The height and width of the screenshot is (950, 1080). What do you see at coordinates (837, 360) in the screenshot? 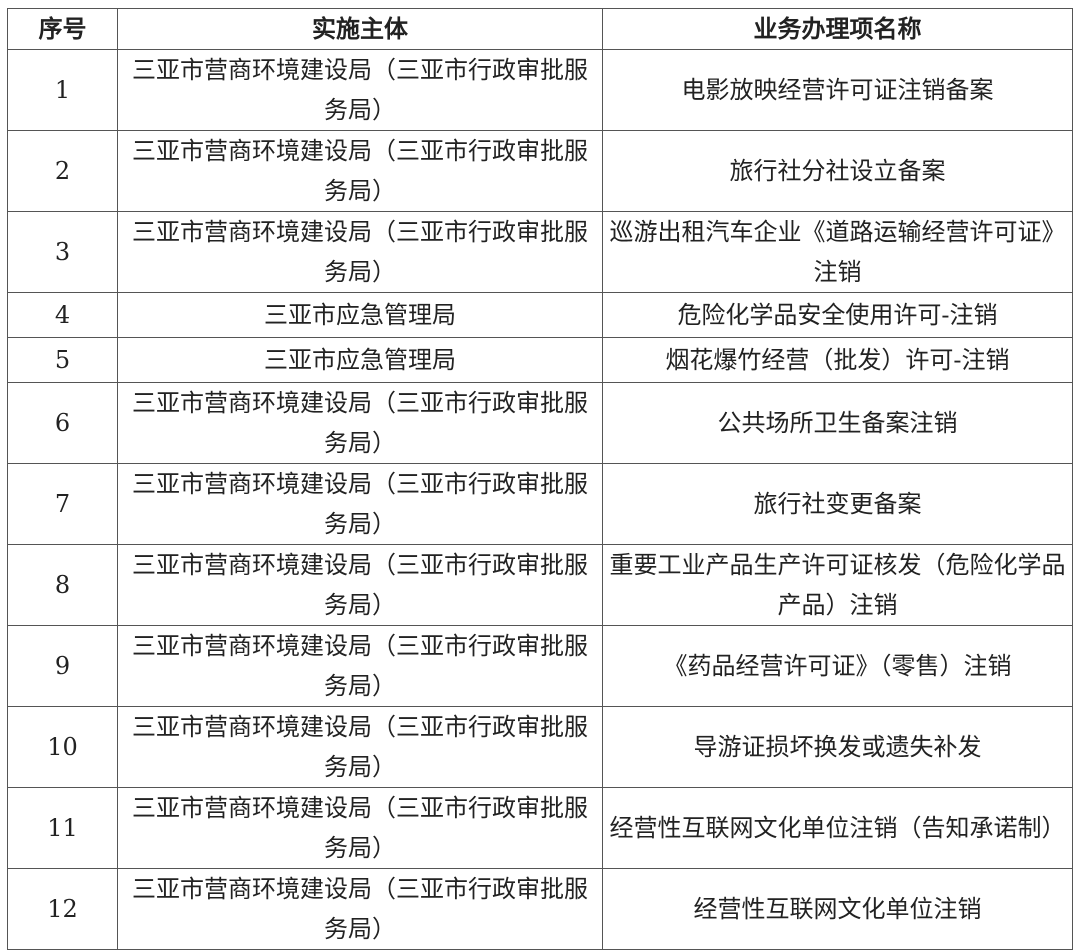
I see `cell-item: 烟花爆竹经营（批发）许可-注销` at bounding box center [837, 360].